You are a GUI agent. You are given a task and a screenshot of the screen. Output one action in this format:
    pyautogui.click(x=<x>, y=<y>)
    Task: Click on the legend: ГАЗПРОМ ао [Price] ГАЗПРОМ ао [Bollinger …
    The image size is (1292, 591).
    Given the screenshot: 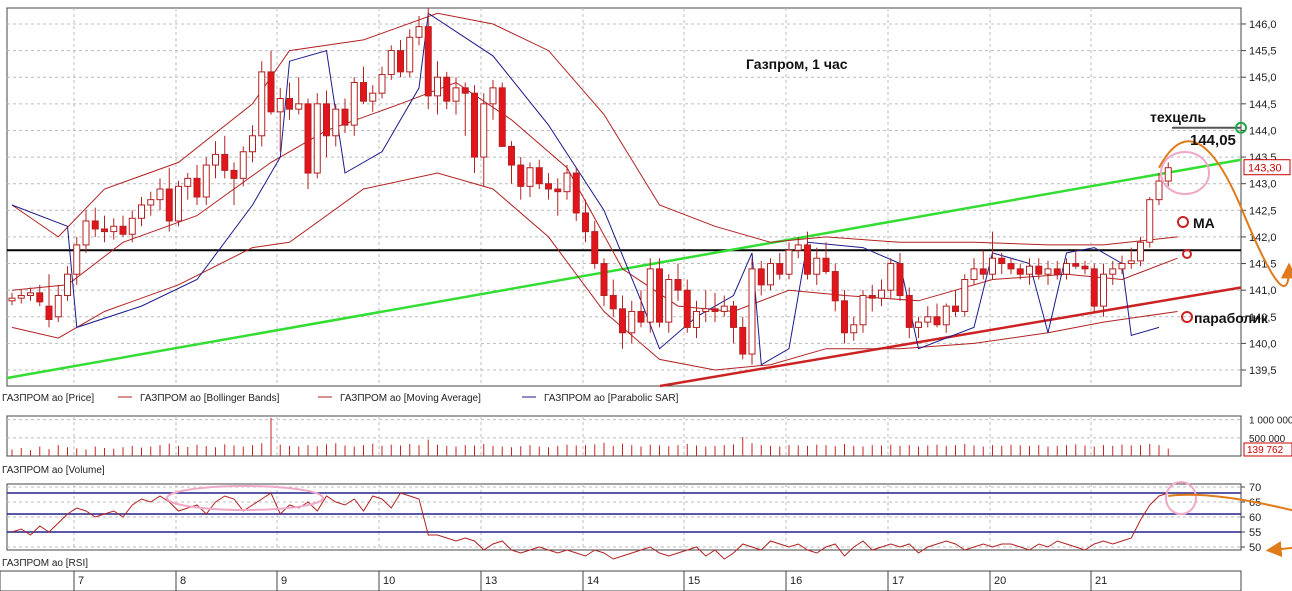 What is the action you would take?
    pyautogui.click(x=340, y=398)
    